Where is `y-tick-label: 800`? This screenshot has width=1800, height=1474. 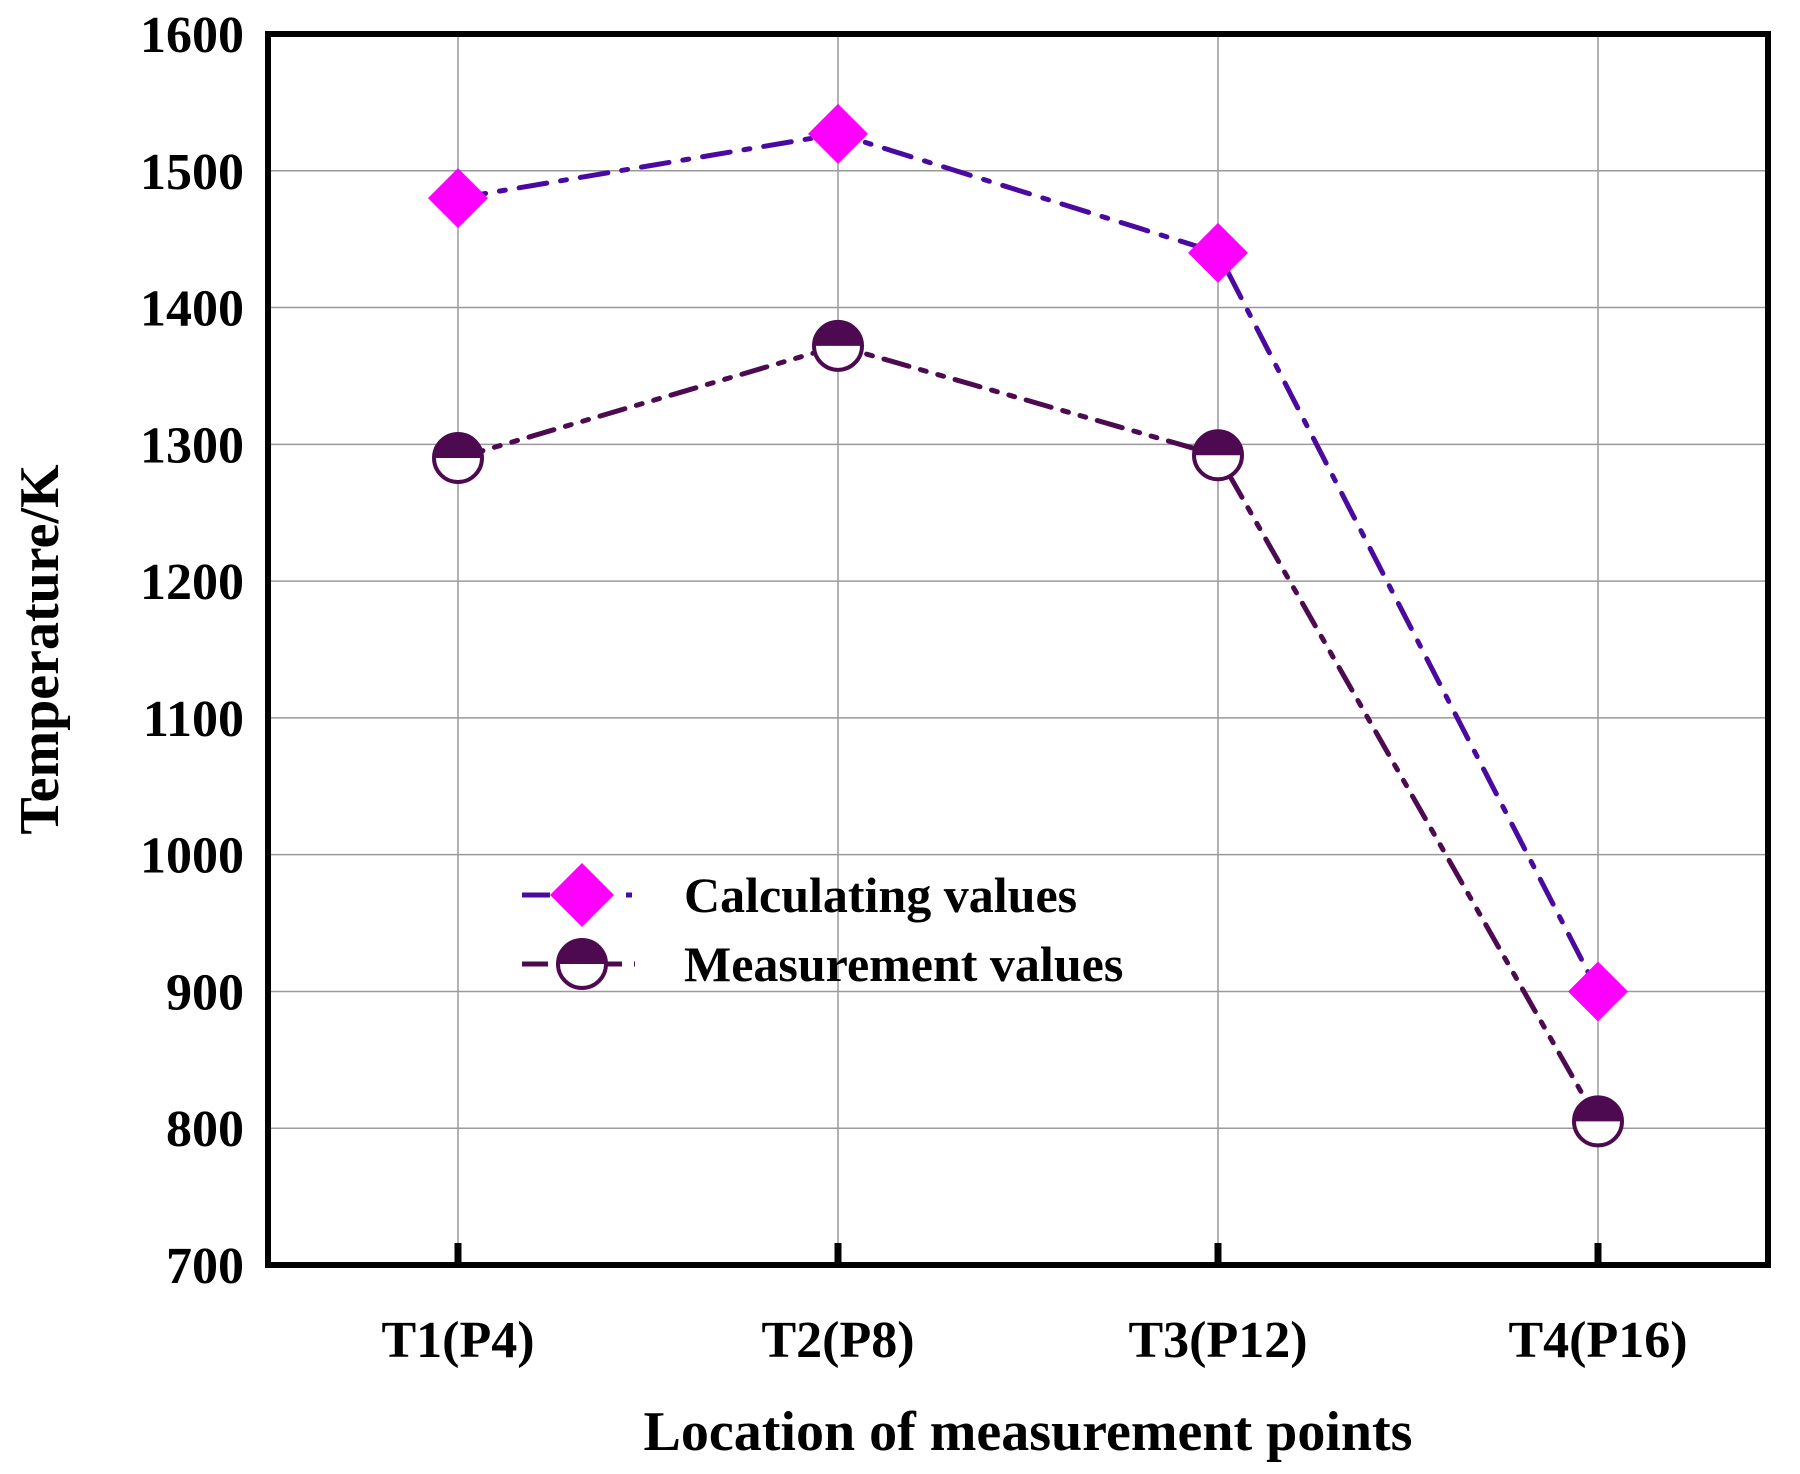 y-tick-label: 800 is located at coordinates (205, 1129).